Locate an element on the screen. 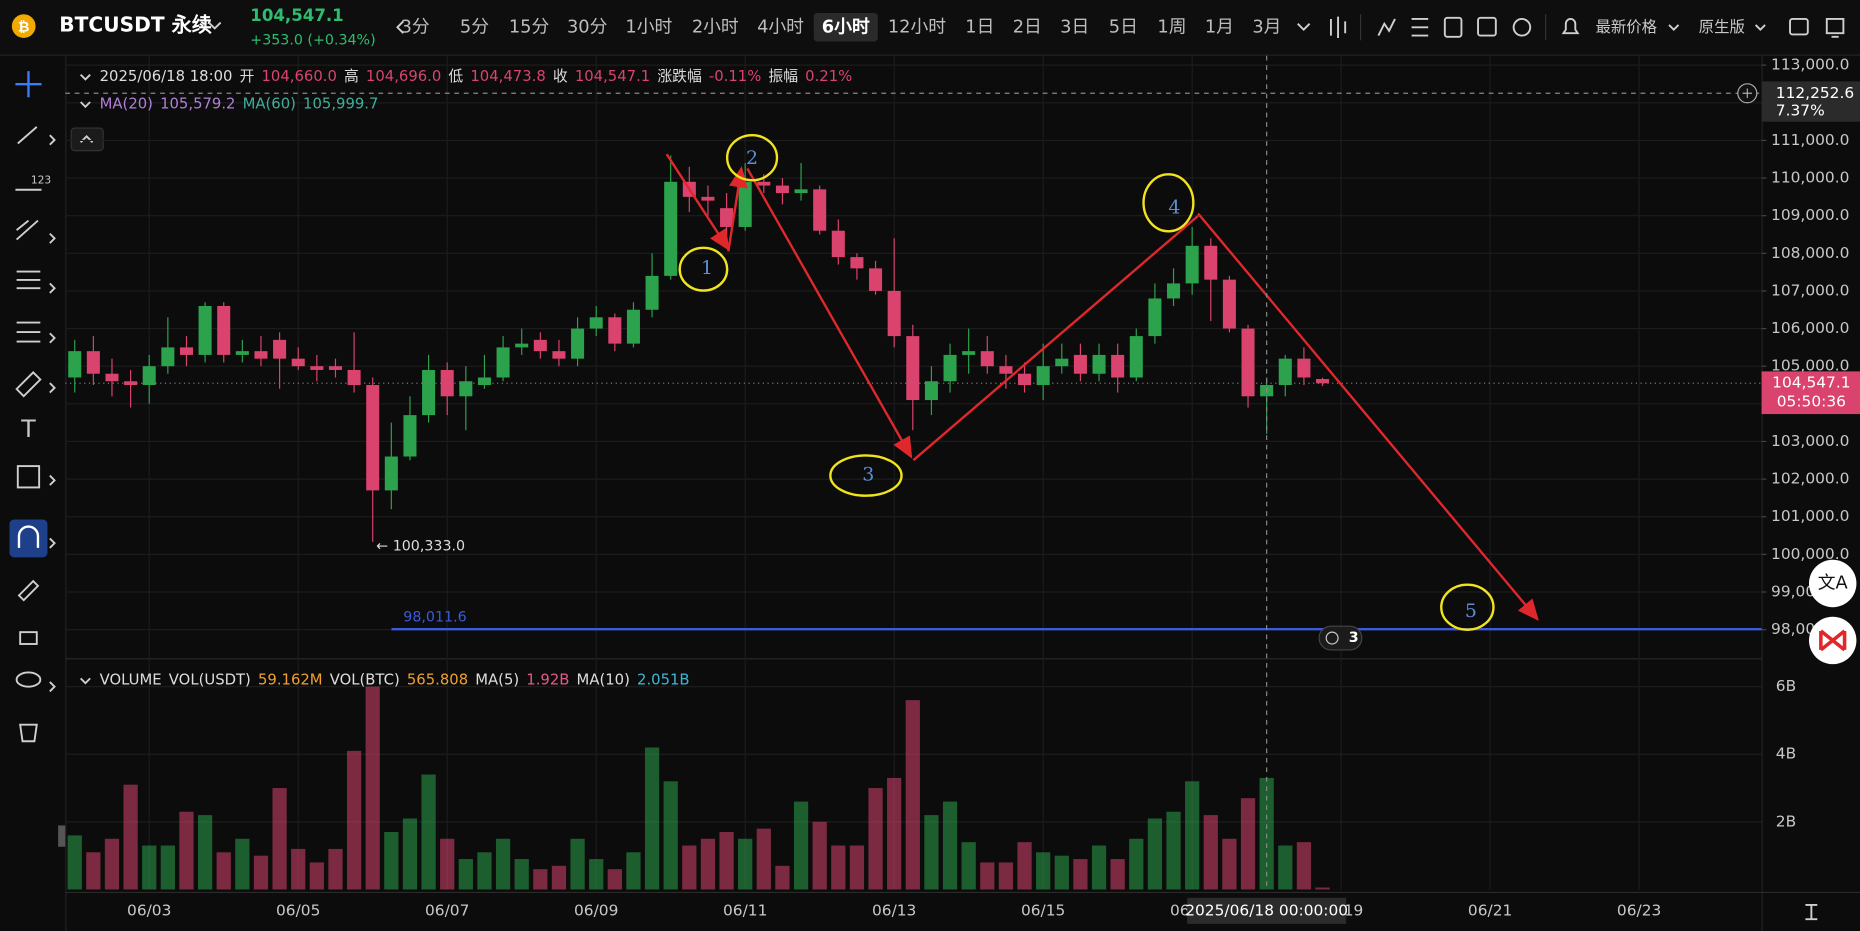 This screenshot has height=931, width=1860. interval-tab: 12小时 is located at coordinates (917, 26).